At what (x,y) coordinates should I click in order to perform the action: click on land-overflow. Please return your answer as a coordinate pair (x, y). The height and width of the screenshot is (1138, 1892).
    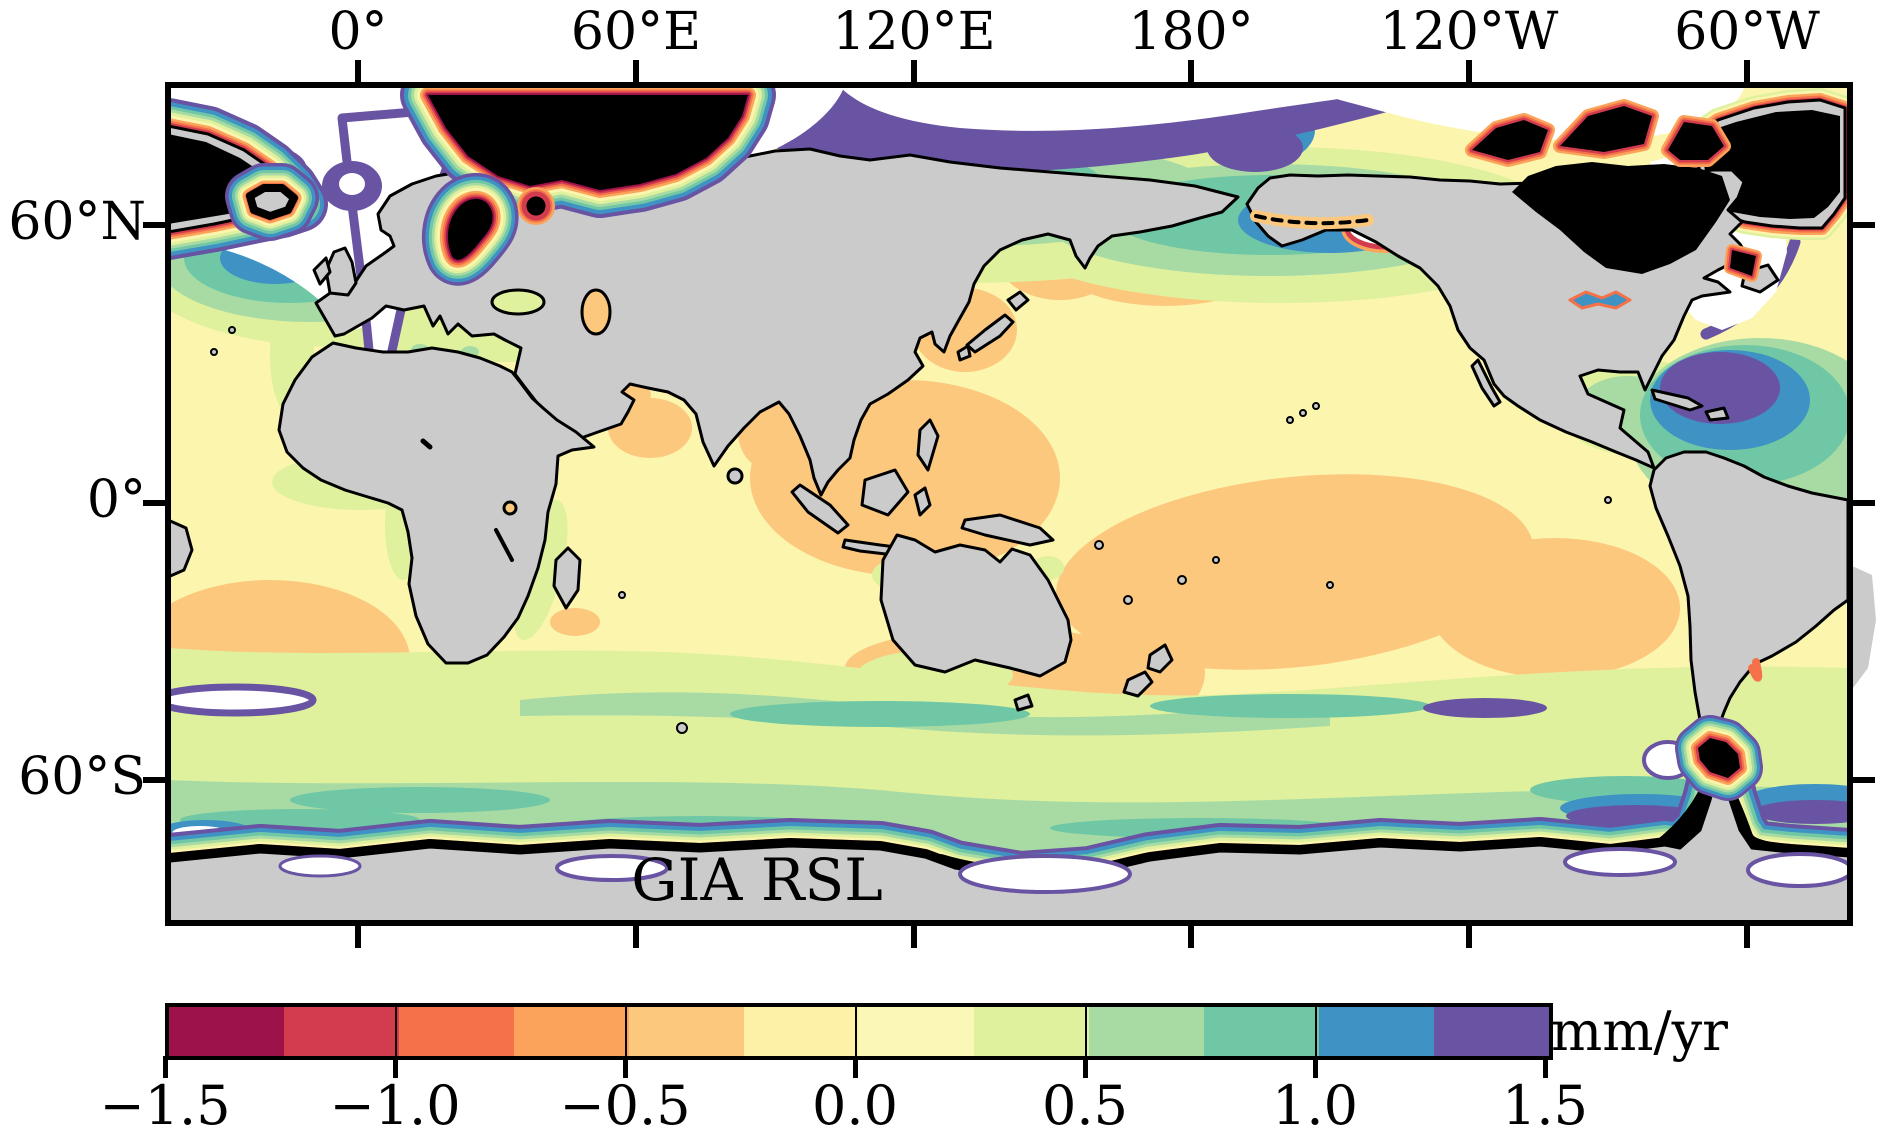
    Looking at the image, I should click on (1863, 628).